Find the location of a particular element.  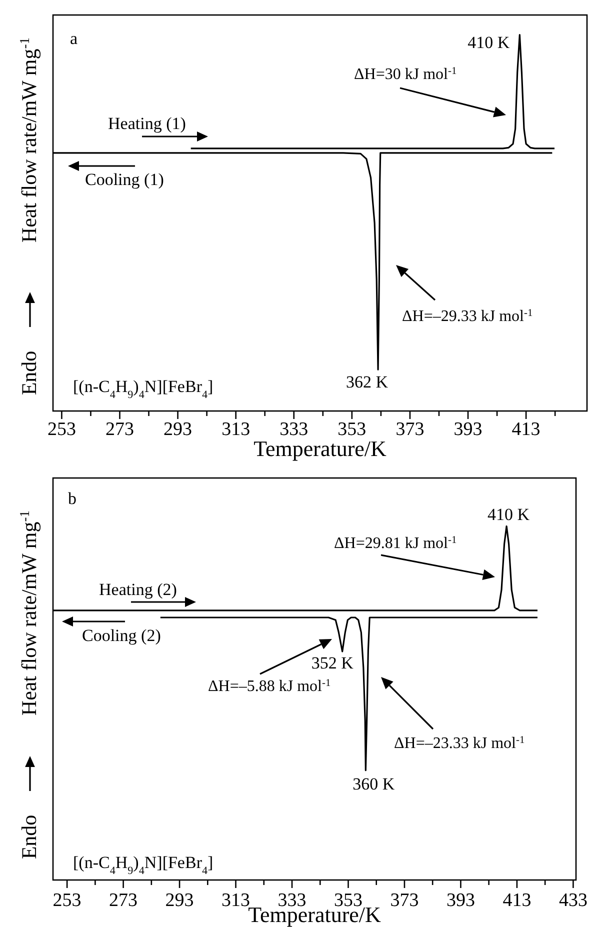

annotation: 360 K is located at coordinates (374, 784).